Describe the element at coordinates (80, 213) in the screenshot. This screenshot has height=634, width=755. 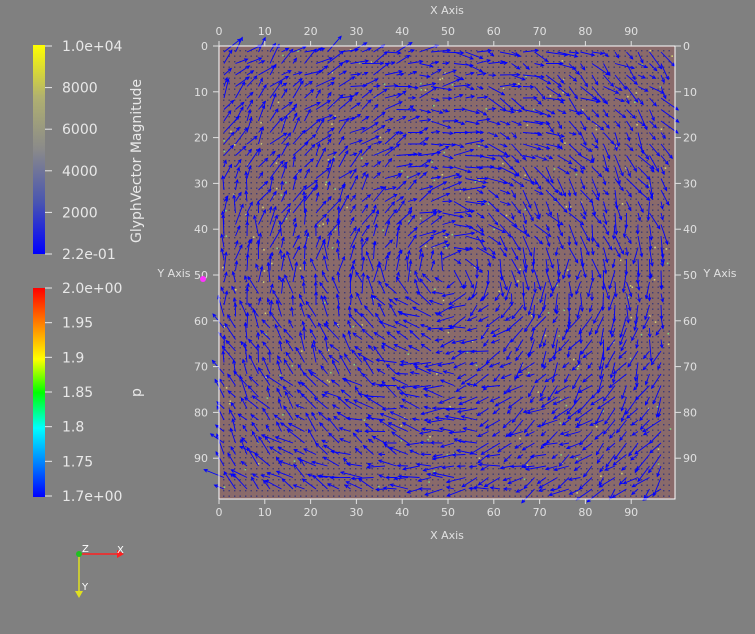
I see `colorbar-label: 2000` at that location.